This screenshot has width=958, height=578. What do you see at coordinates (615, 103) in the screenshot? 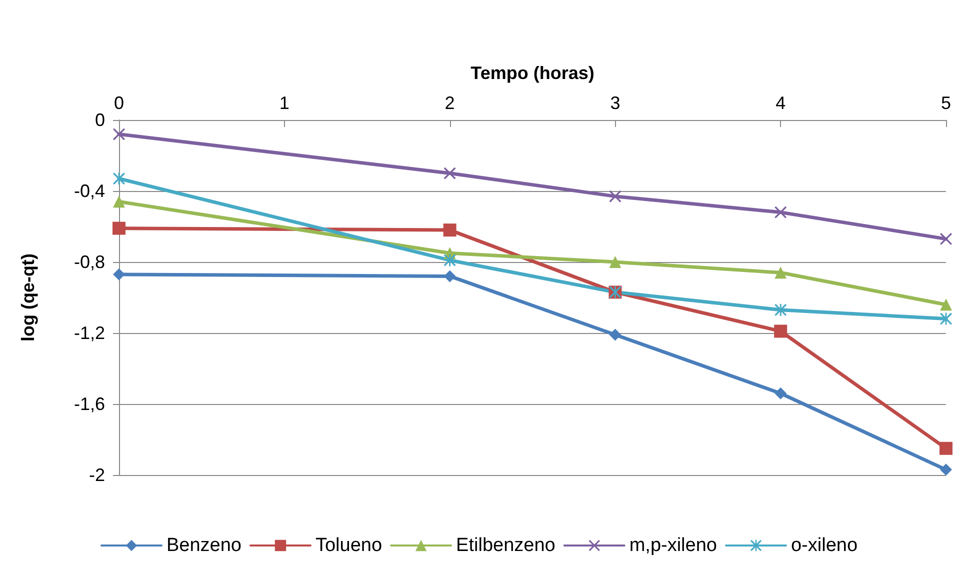
I see `x-tick-label: 3` at bounding box center [615, 103].